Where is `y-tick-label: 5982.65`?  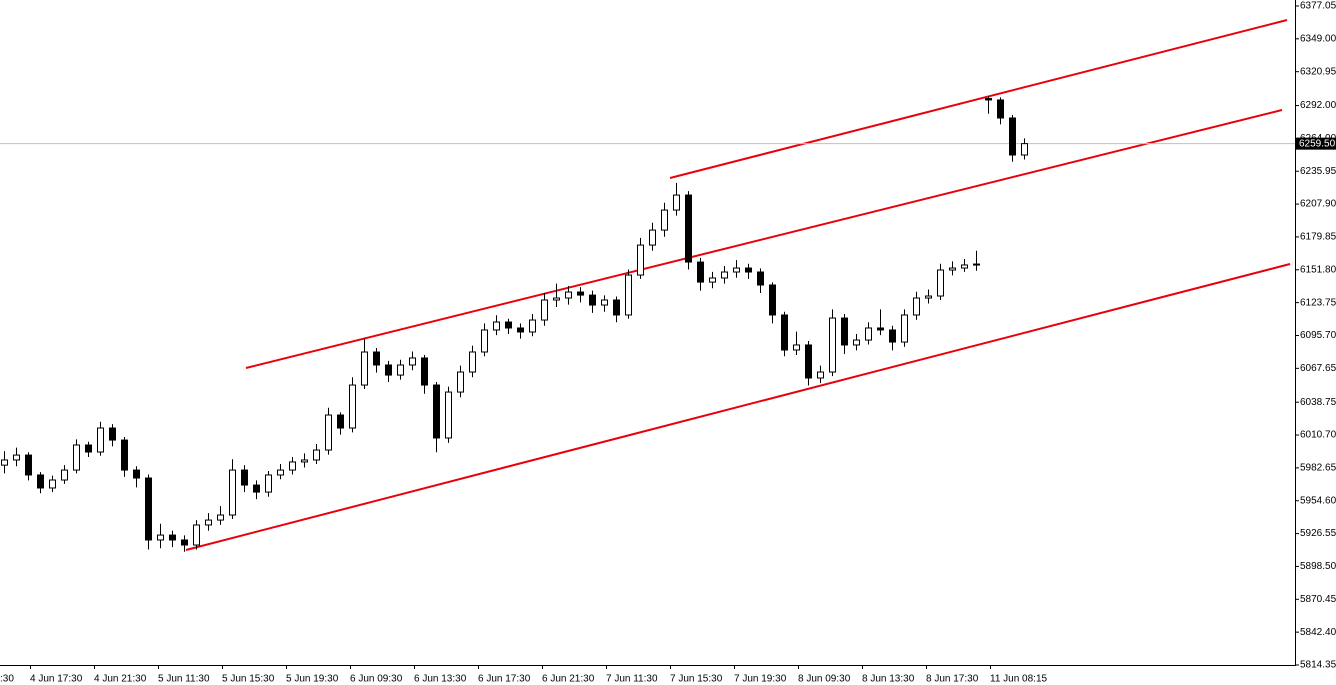
y-tick-label: 5982.65 is located at coordinates (1318, 468).